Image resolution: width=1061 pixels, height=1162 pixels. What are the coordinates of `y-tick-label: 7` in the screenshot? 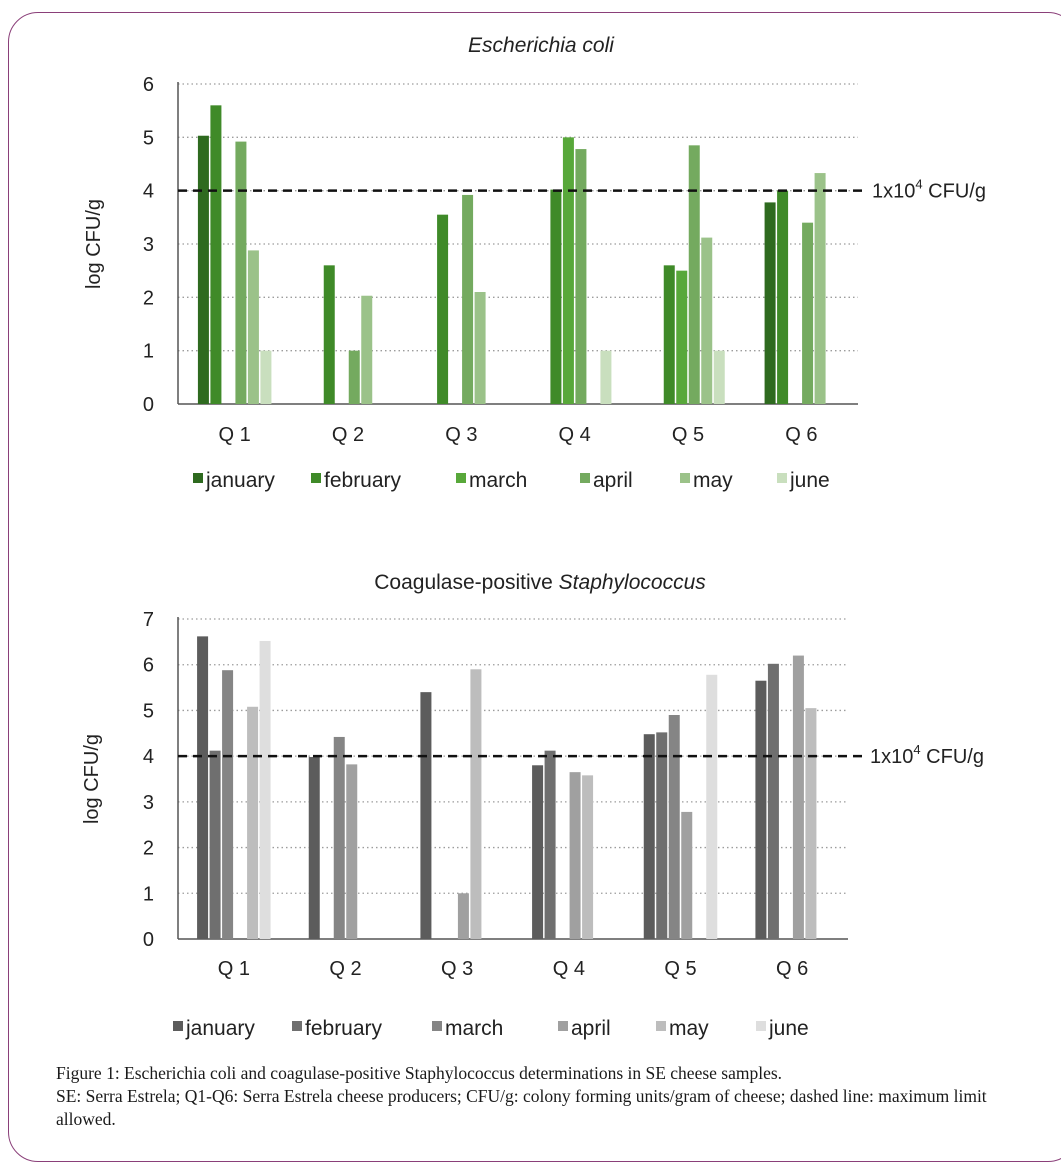 It's located at (148, 620).